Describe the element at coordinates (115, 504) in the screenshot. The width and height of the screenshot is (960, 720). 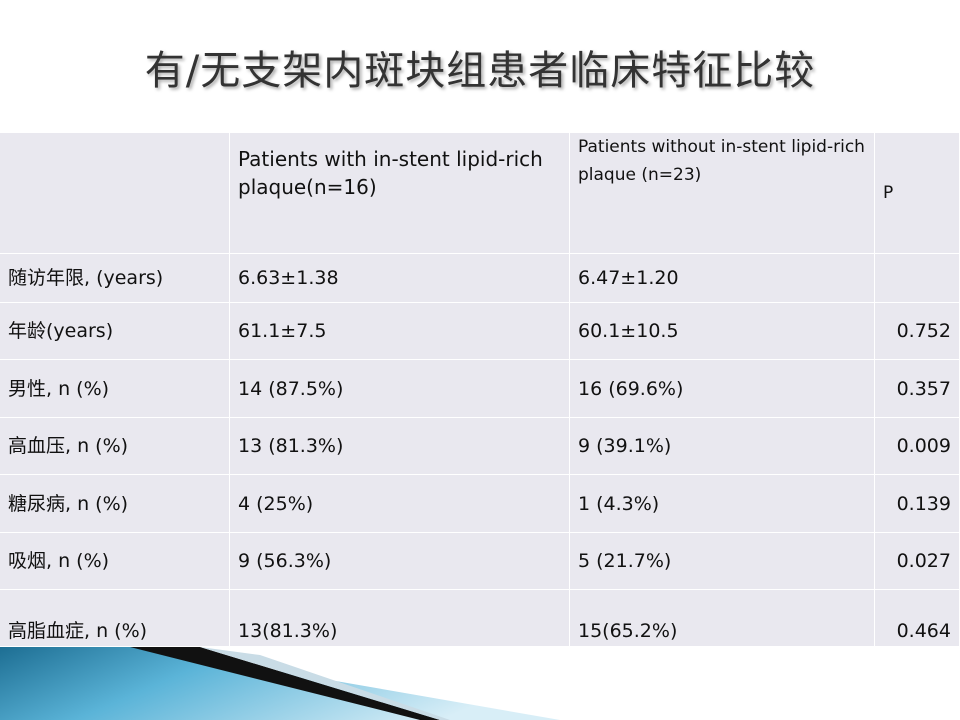
I see `table-cell: 糖尿病, n (%)` at that location.